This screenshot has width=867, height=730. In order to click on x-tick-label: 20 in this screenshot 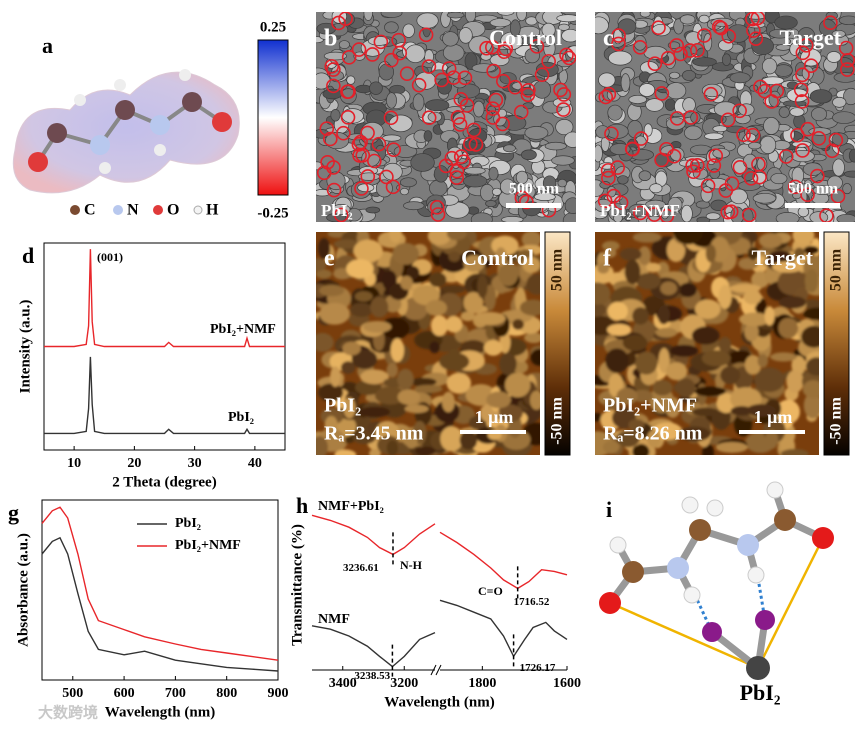, I will do `click(134, 463)`.